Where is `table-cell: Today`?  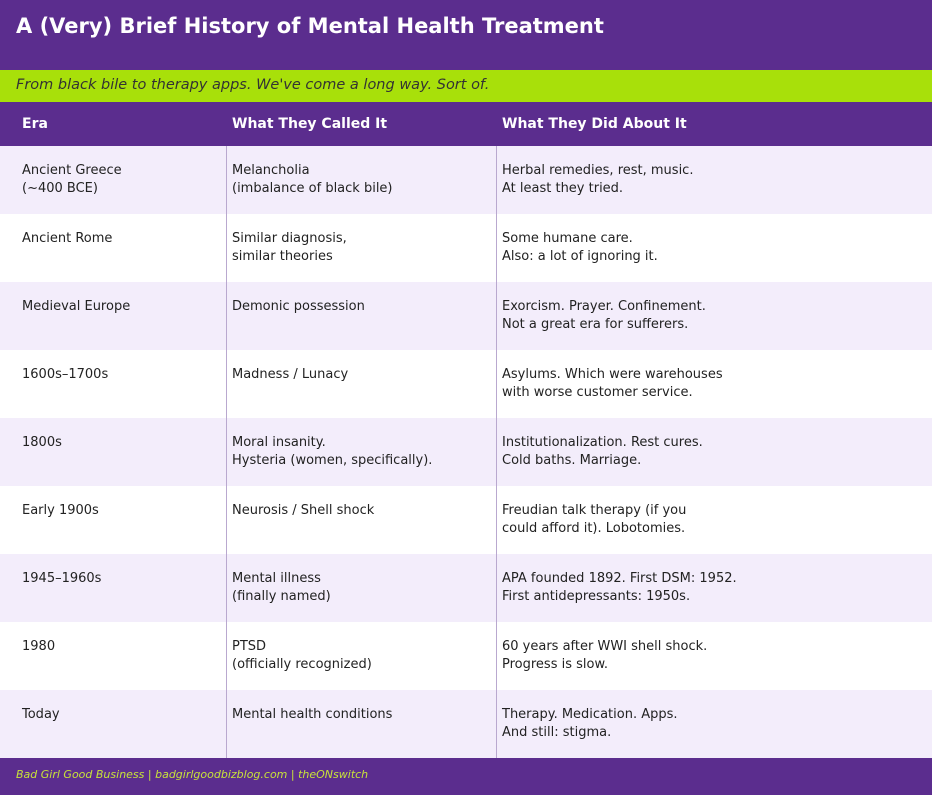 table-cell: Today is located at coordinates (41, 715).